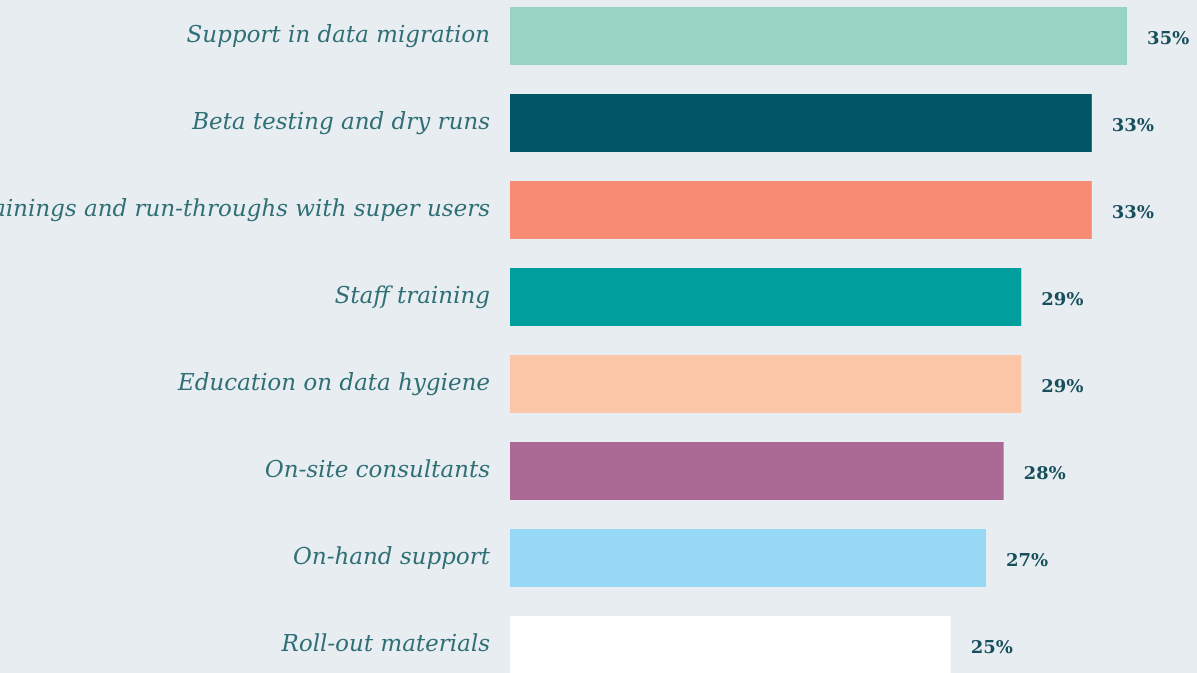 The width and height of the screenshot is (1197, 673). I want to click on category-label: Support in data migration, so click(338, 35).